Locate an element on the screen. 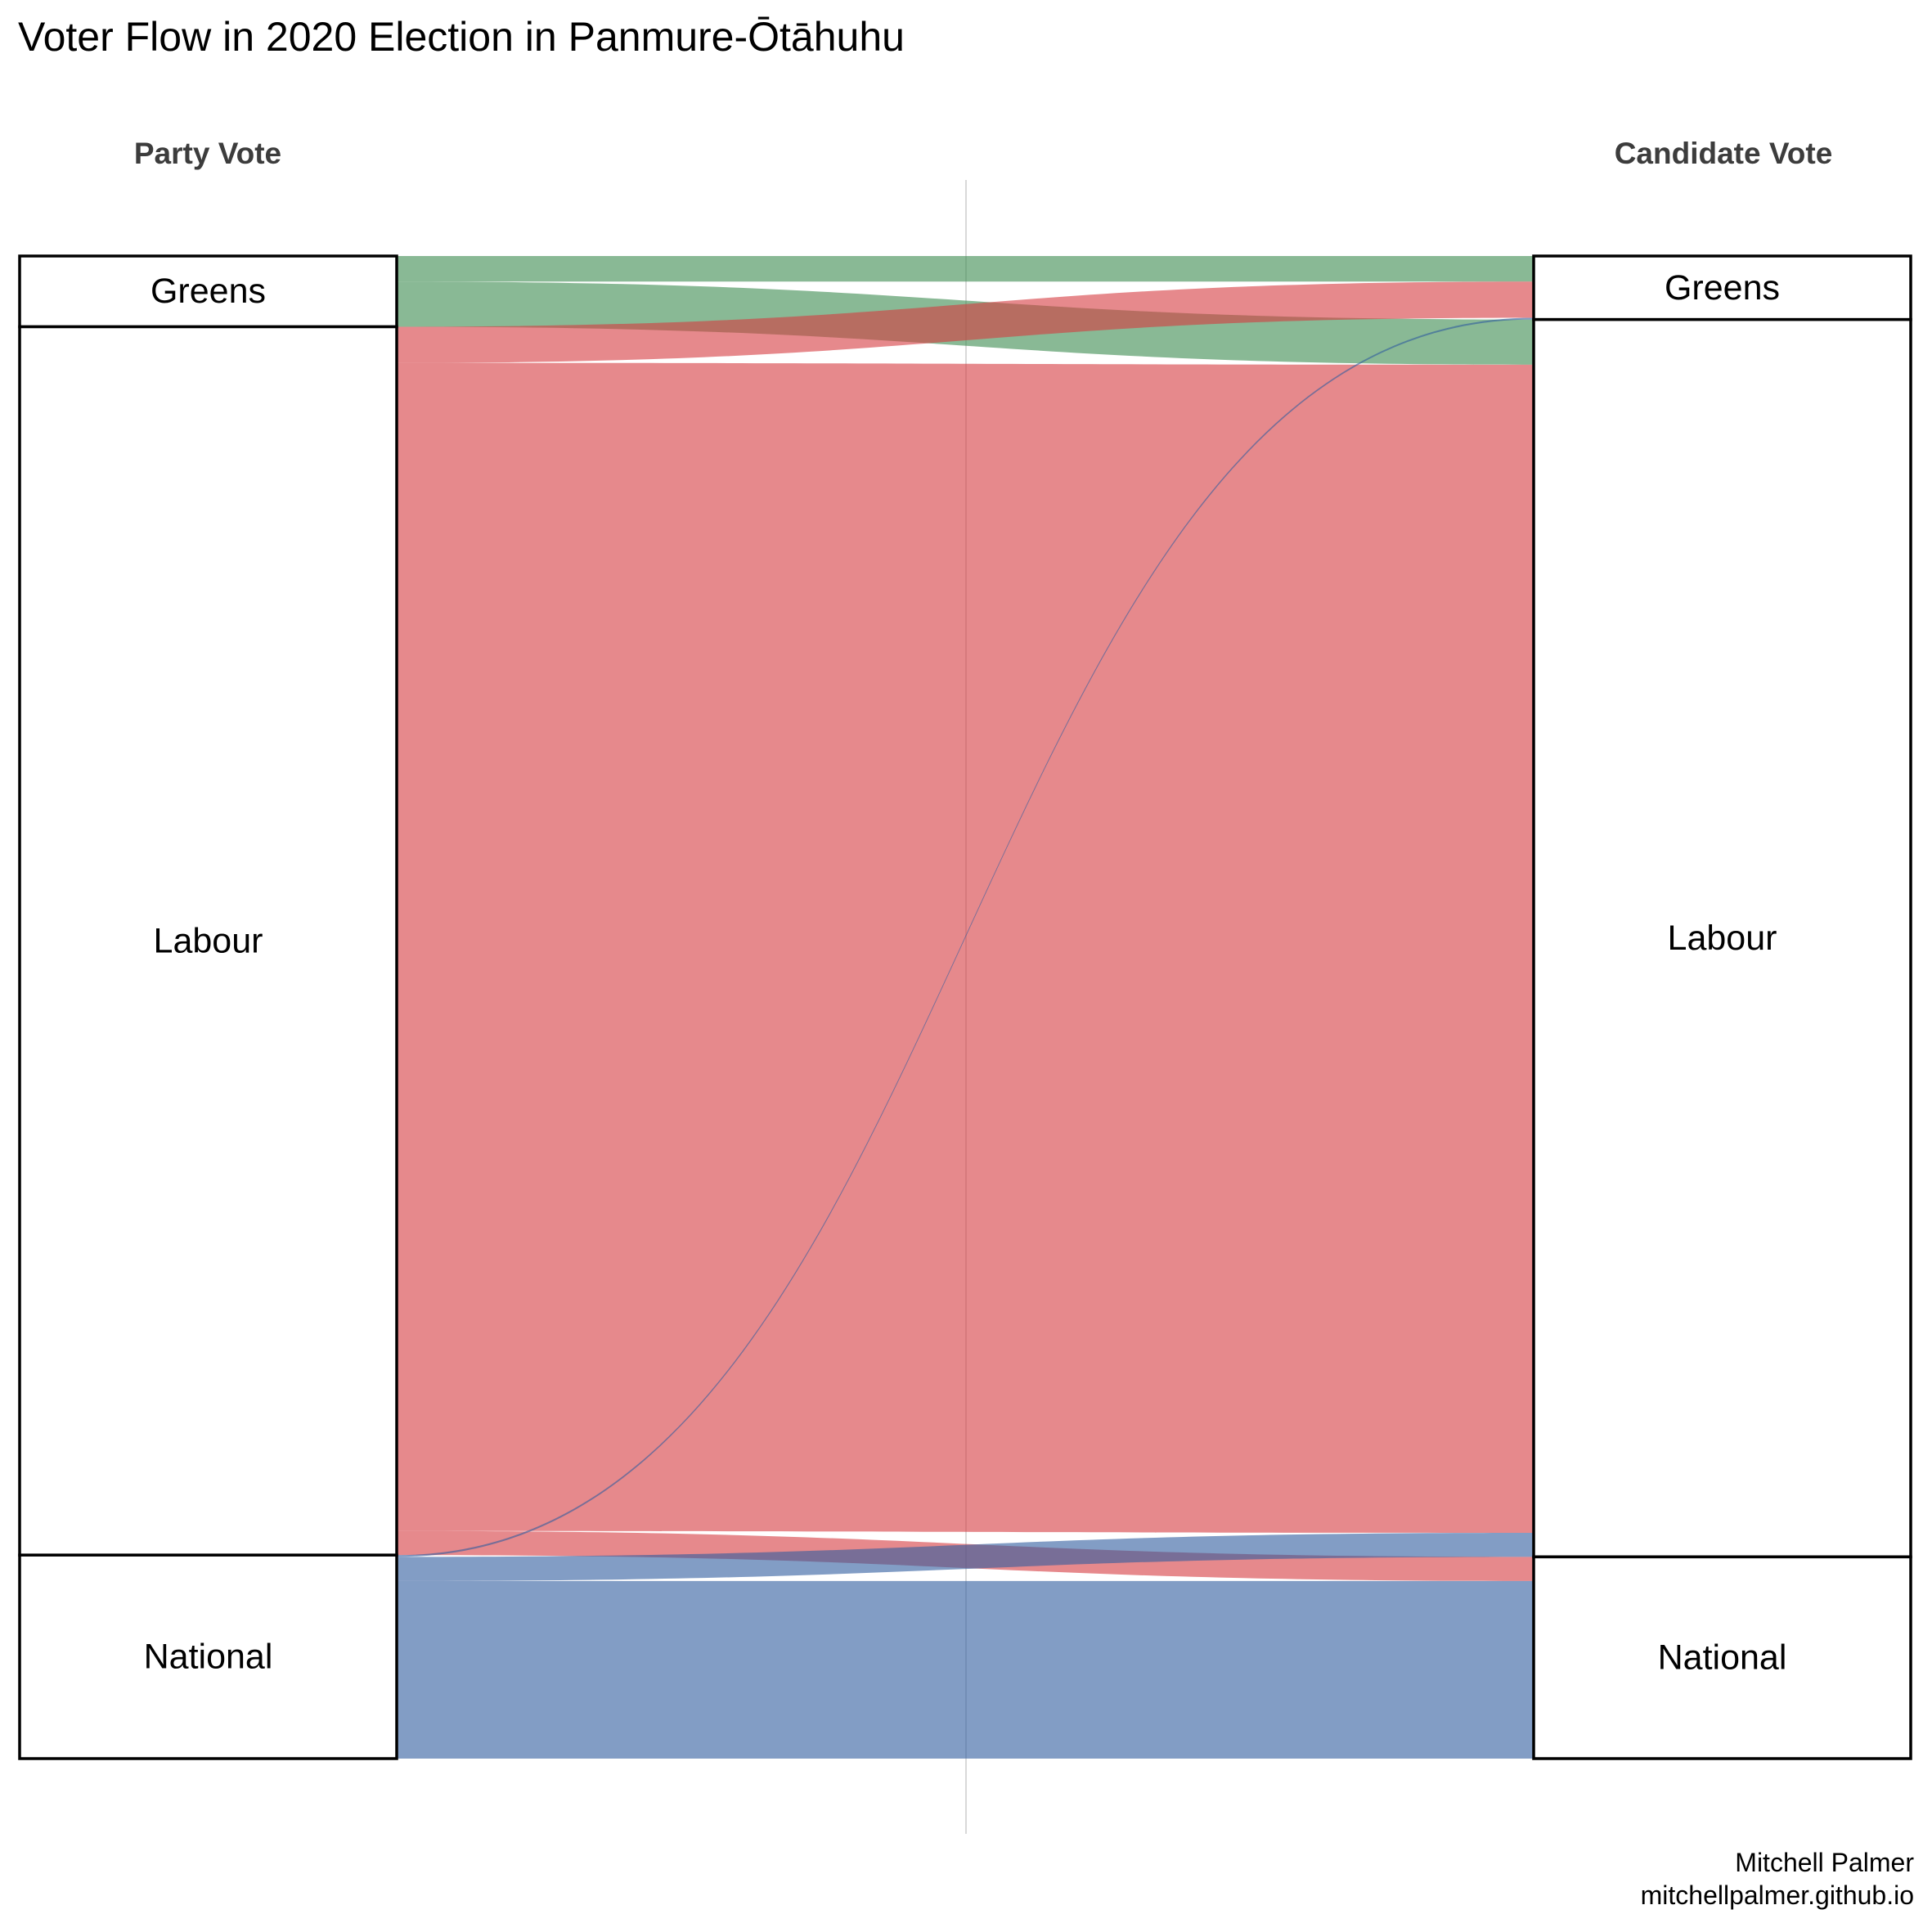 The height and width of the screenshot is (1932, 1932). flow-greens-to-greens is located at coordinates (966, 269).